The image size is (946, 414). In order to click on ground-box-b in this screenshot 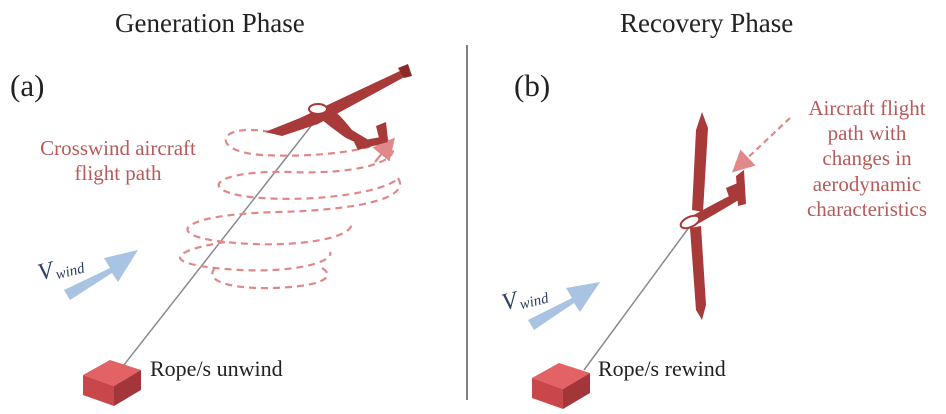, I will do `click(561, 386)`.